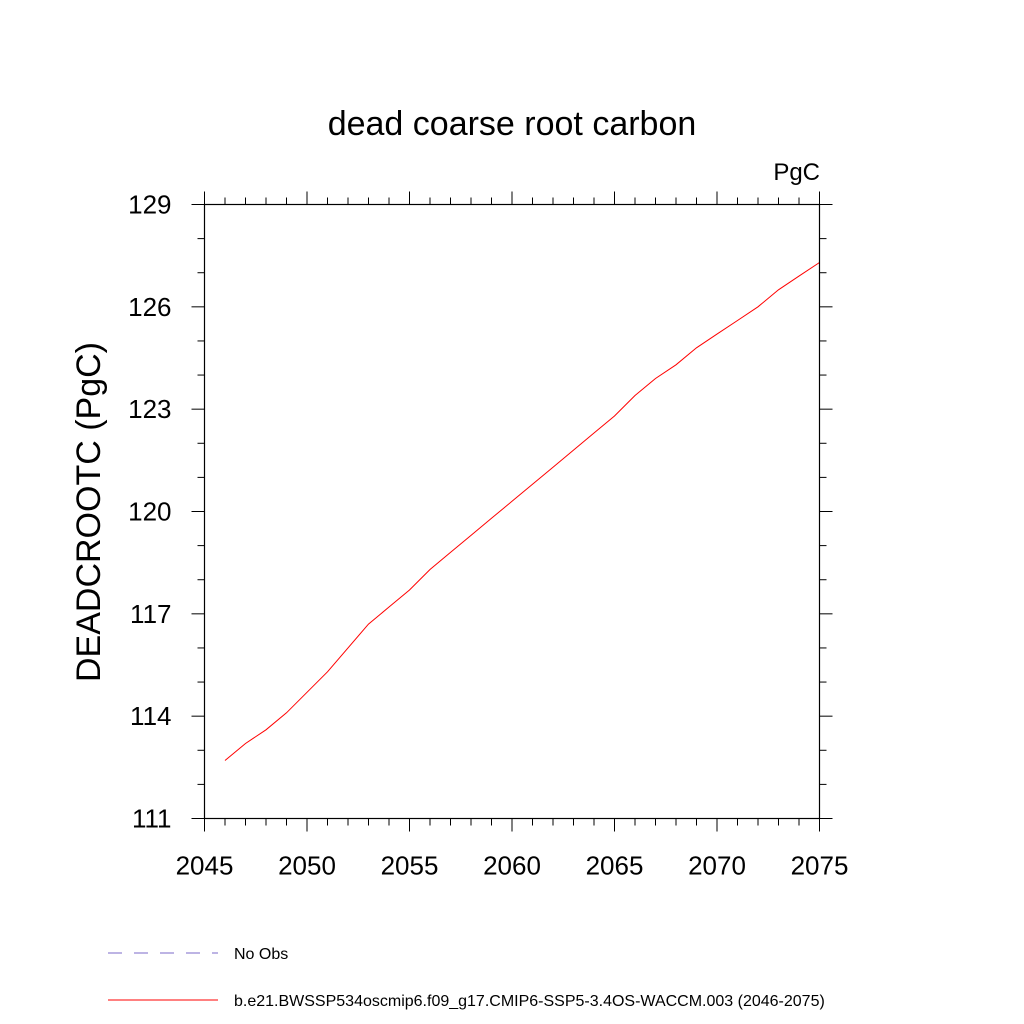 The width and height of the screenshot is (1024, 1024). Describe the element at coordinates (149, 307) in the screenshot. I see `y-tick-label: 126` at that location.